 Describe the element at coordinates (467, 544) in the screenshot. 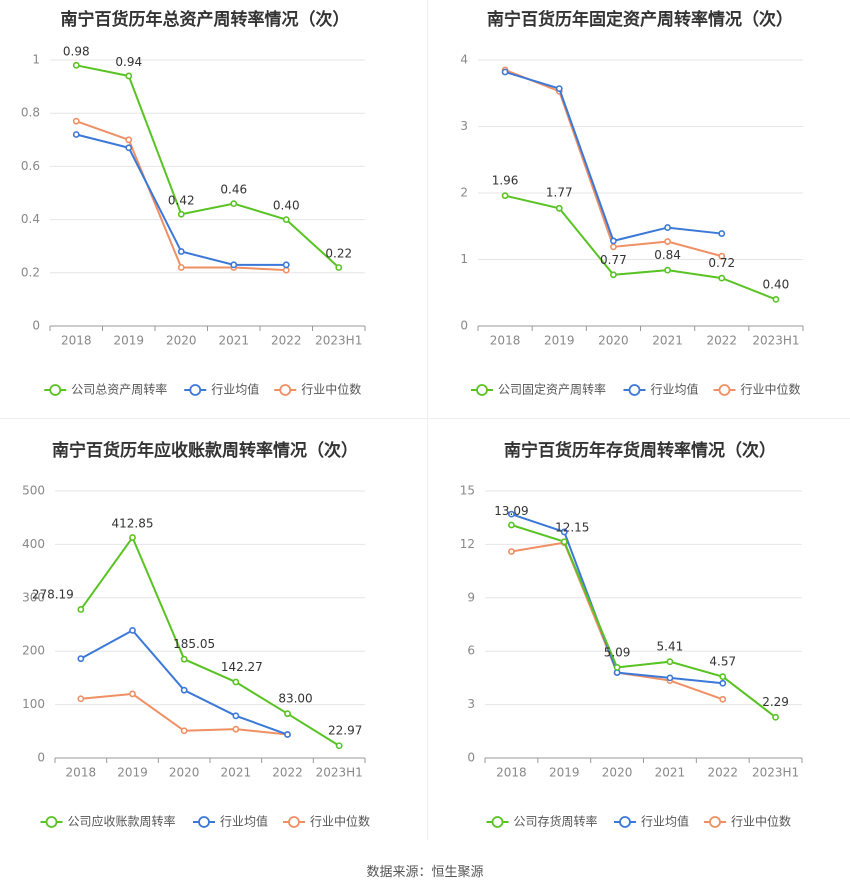

I see `y-tick-label: 12` at that location.